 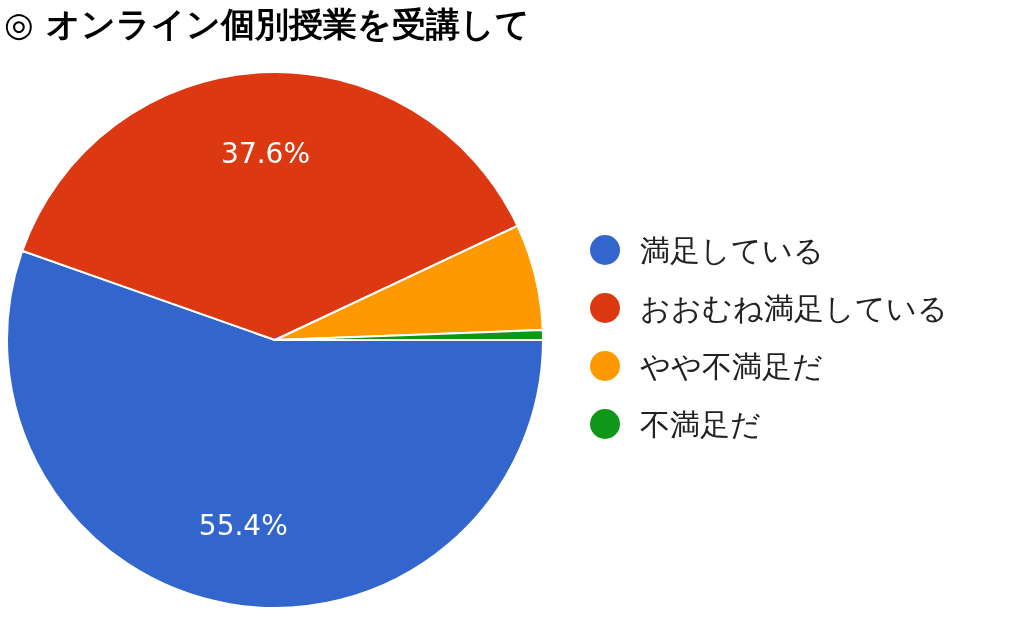 I want to click on legend-label: 満足している, so click(x=732, y=250).